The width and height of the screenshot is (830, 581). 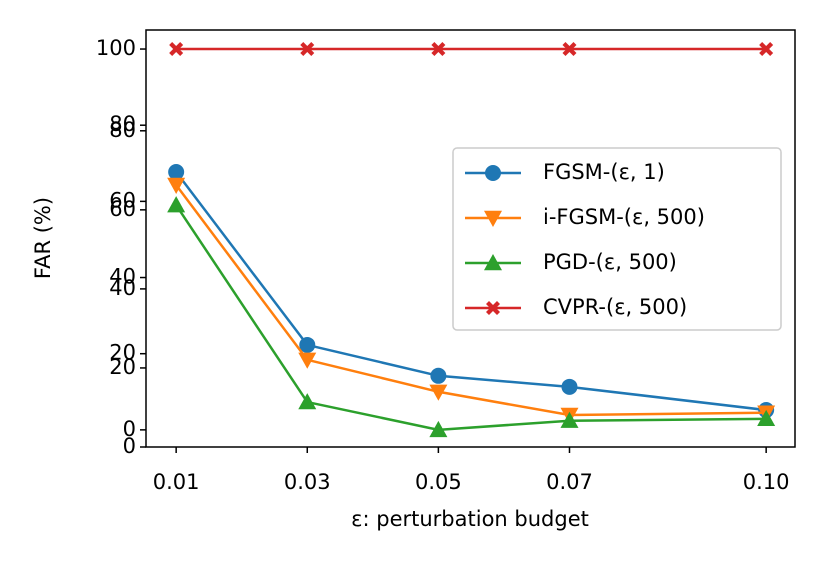 What do you see at coordinates (122, 200) in the screenshot?
I see `y-tick-label: 60` at bounding box center [122, 200].